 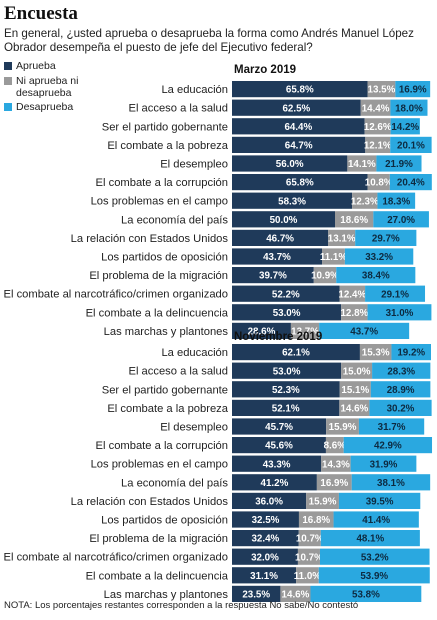 I want to click on data-label: 23.5%, so click(x=256, y=595).